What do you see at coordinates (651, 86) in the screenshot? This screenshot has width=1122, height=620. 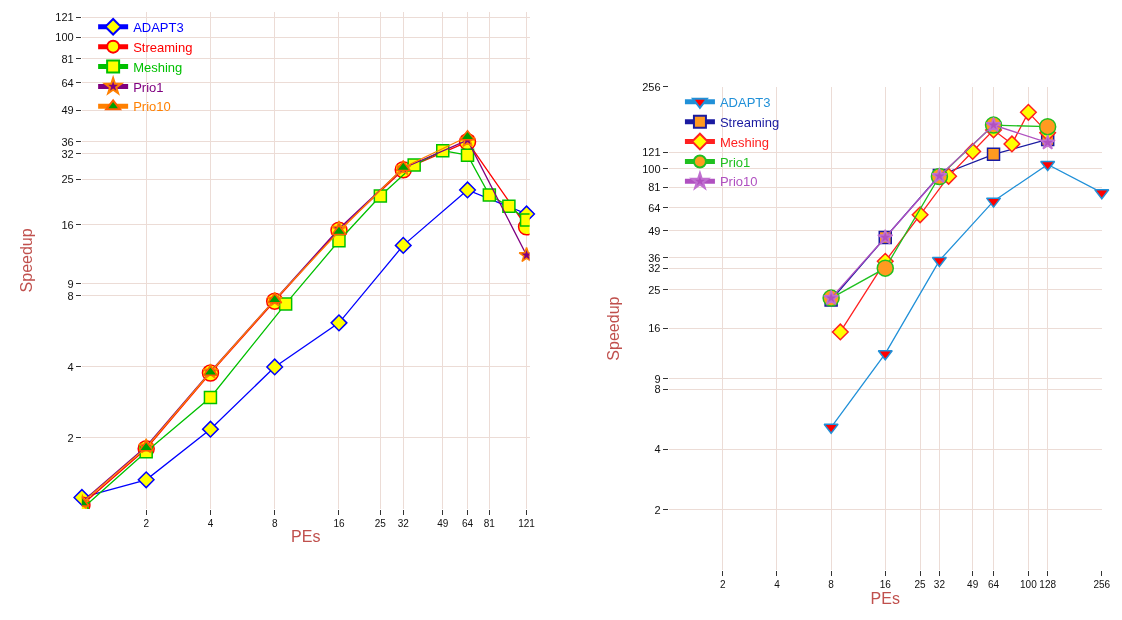 I see `y-tick-label: 256` at bounding box center [651, 86].